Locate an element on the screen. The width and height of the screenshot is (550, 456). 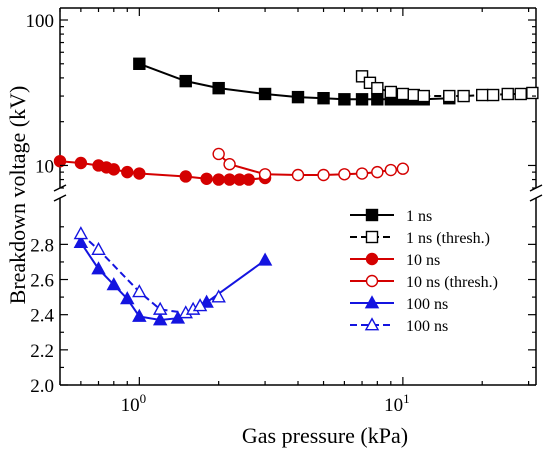
x-tick-label: 10¹ is located at coordinates (397, 403).